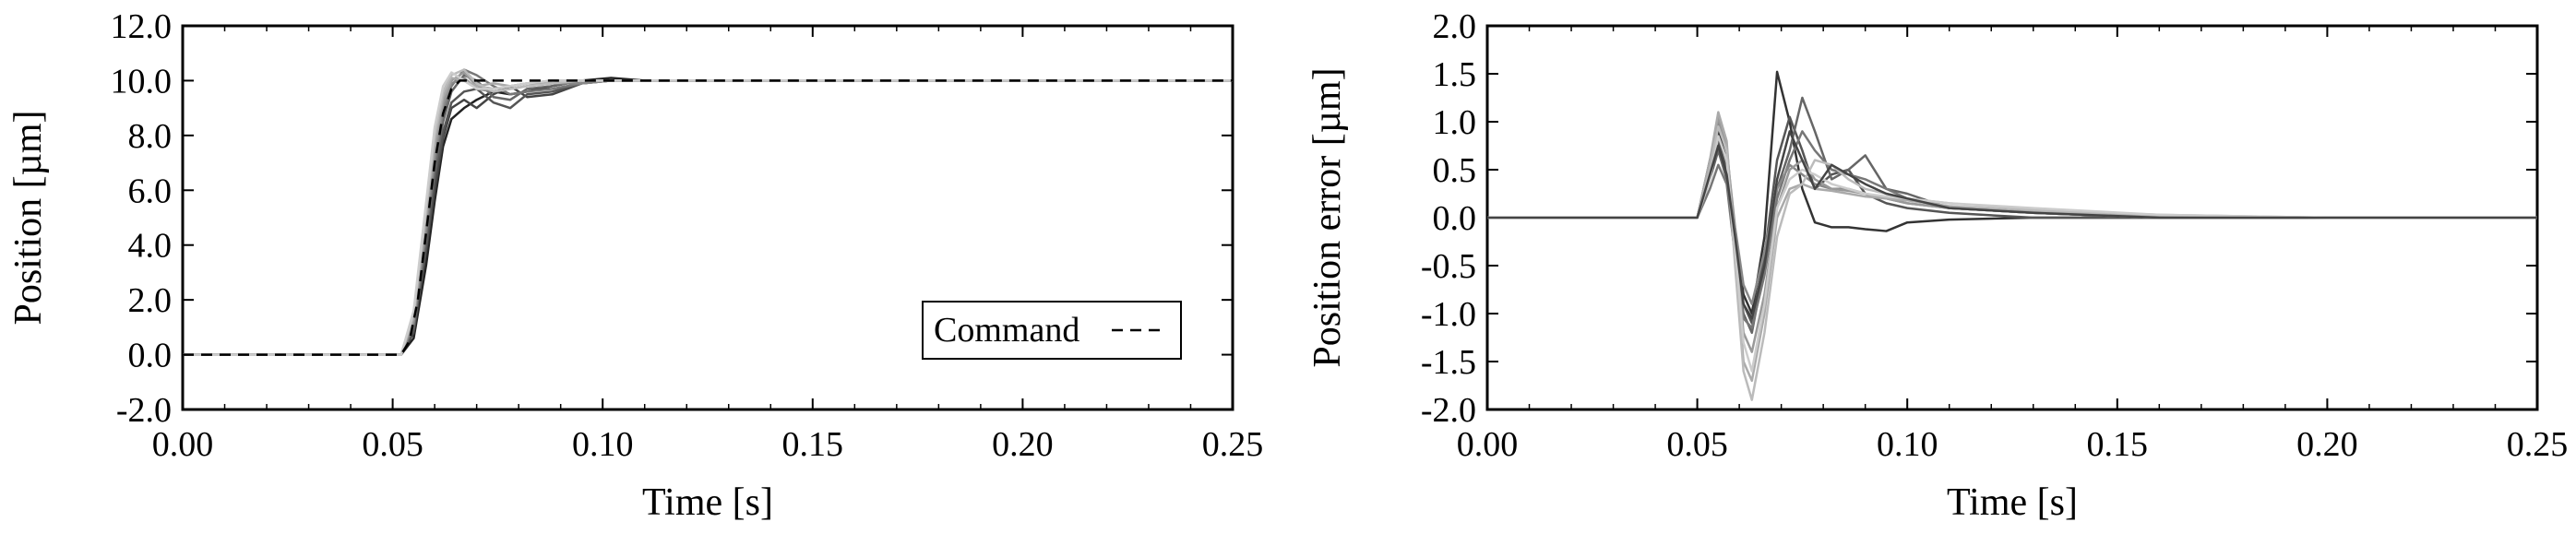 Image resolution: width=2576 pixels, height=534 pixels. Describe the element at coordinates (1007, 330) in the screenshot. I see `legend-label-command: Command` at that location.